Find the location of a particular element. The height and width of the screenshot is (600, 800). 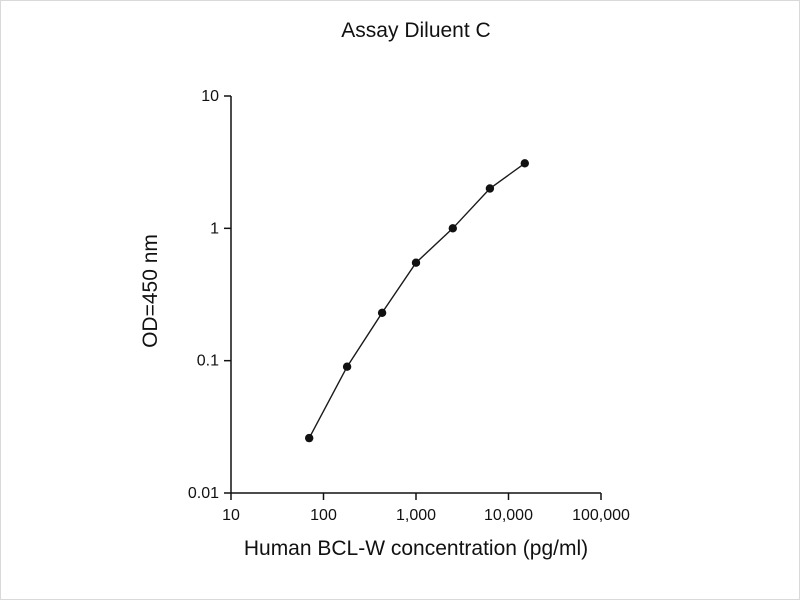

chart-title: Assay Diluent C is located at coordinates (416, 30).